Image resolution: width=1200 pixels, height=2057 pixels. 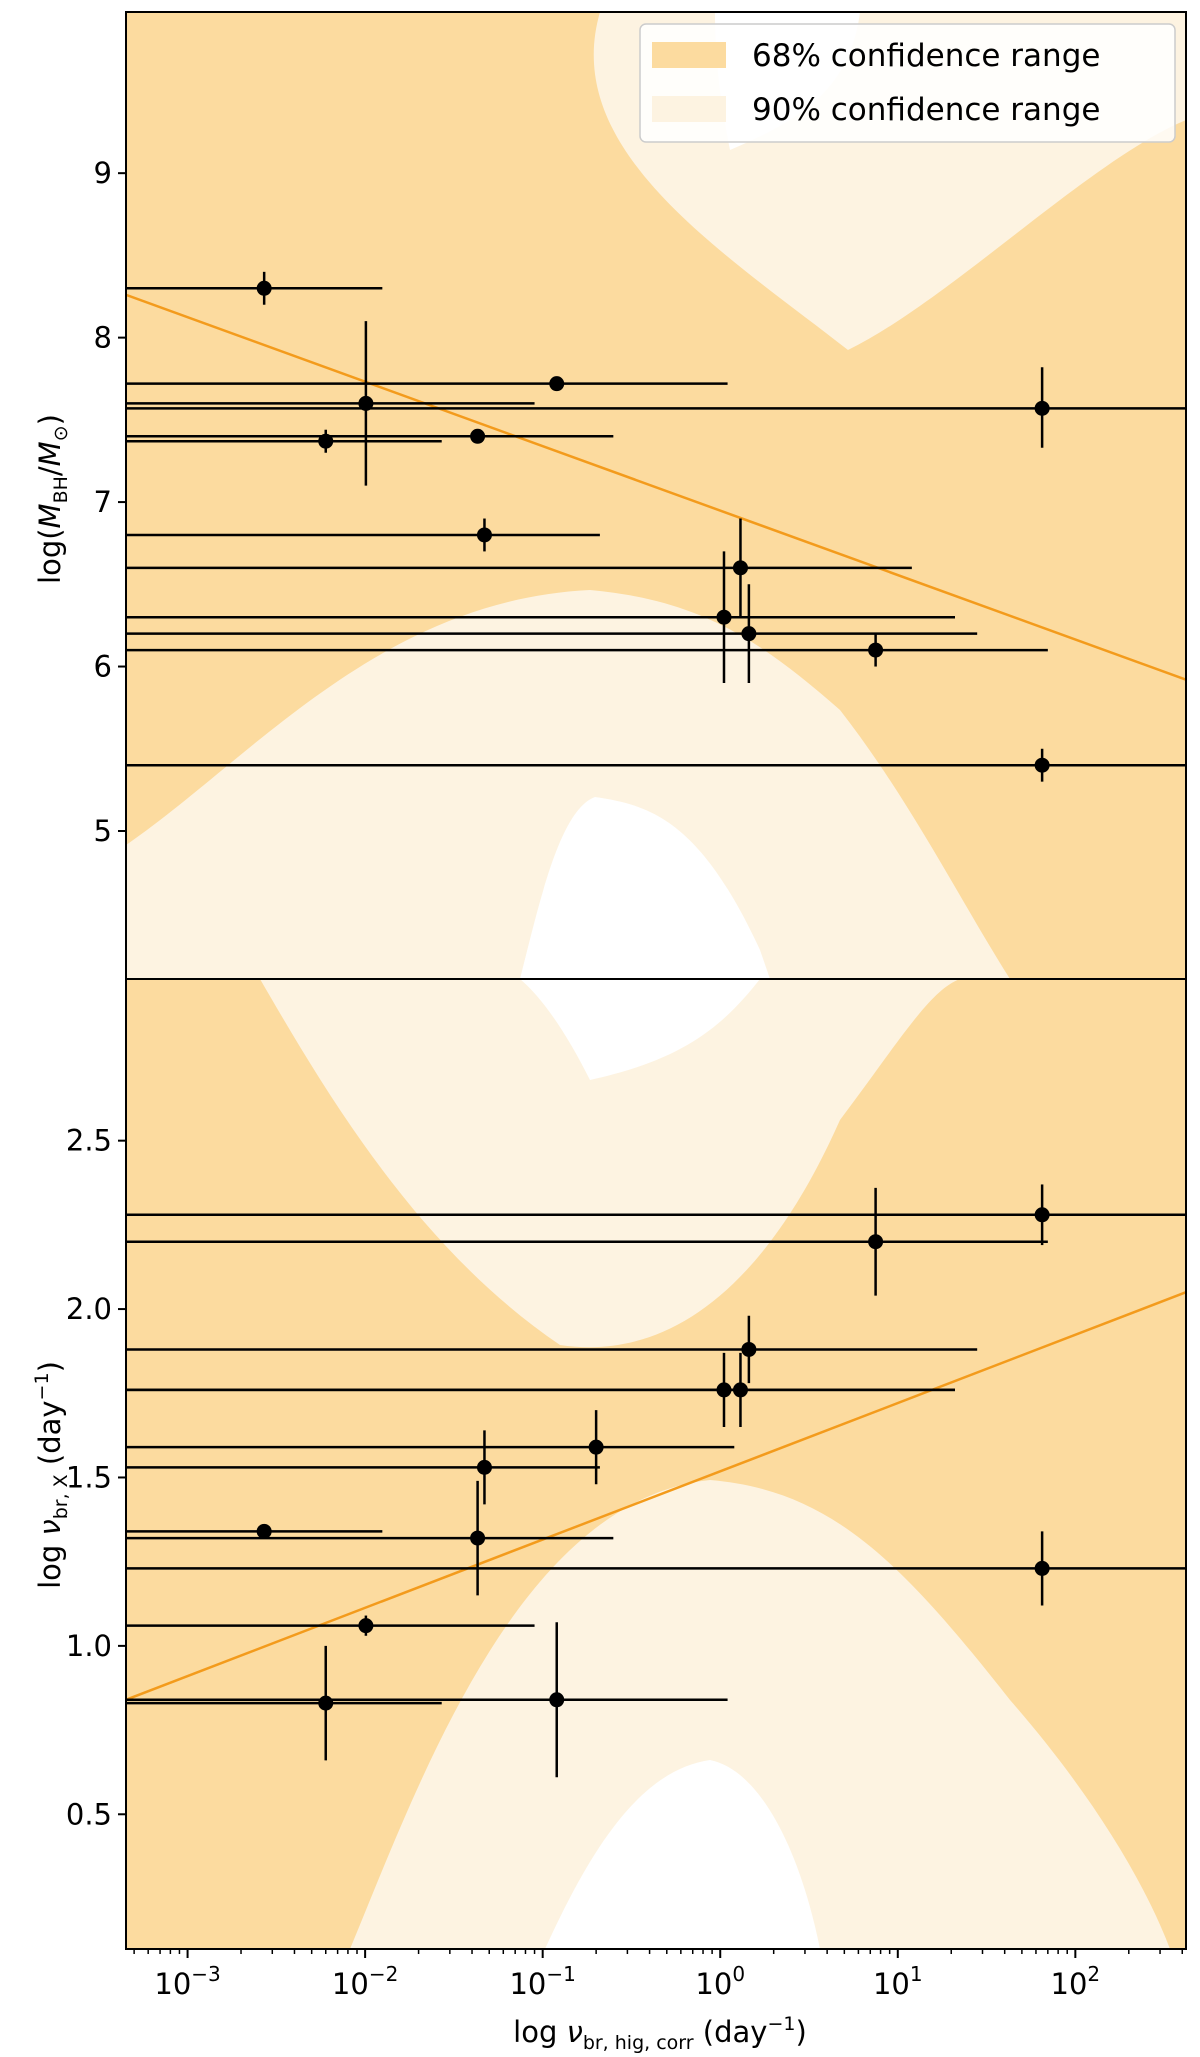 What do you see at coordinates (89, 1309) in the screenshot?
I see `bottom-ytick-label-3: 2.0` at bounding box center [89, 1309].